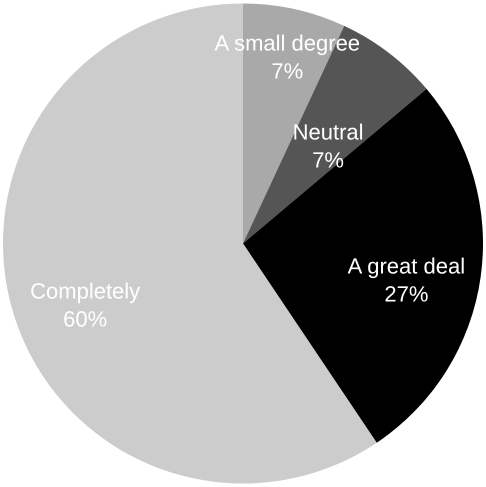  I want to click on slice-label: Neutral, so click(328, 131).